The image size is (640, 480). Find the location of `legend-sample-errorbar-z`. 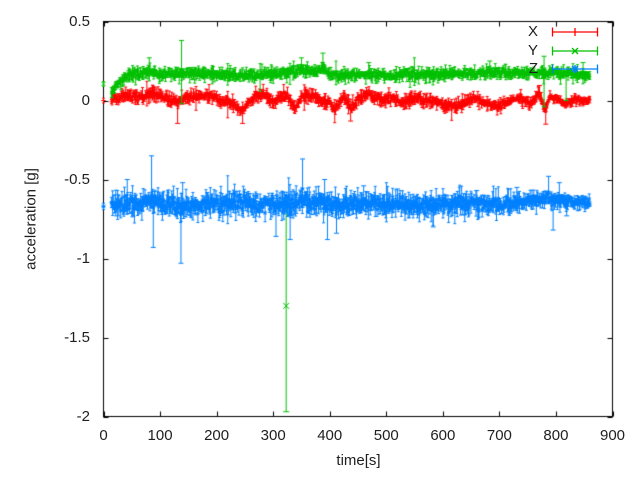

legend-sample-errorbar-z is located at coordinates (575, 69).